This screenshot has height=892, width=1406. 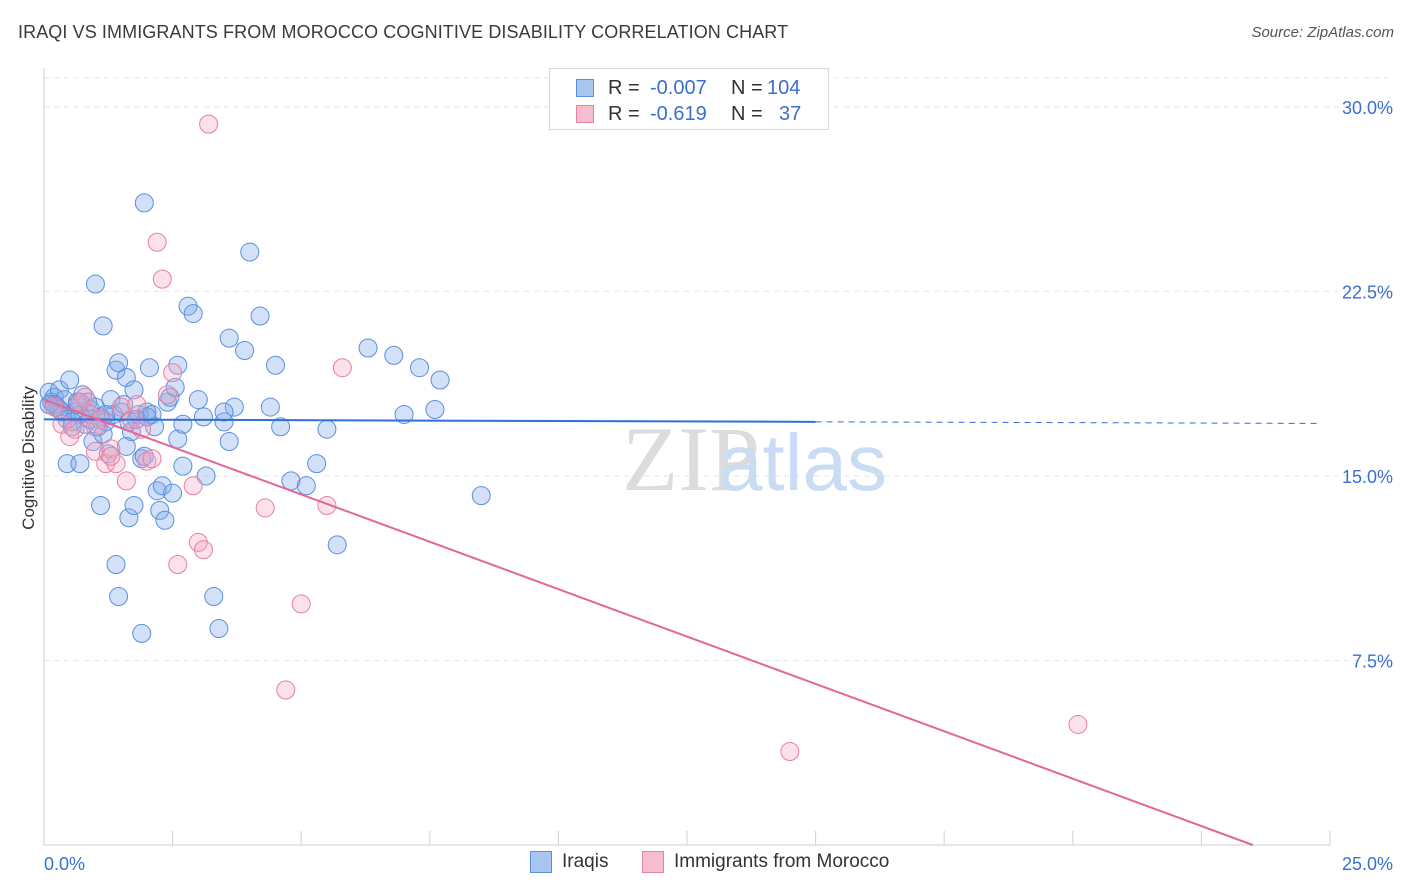 I want to click on r-value: -0.007, so click(x=678, y=88).